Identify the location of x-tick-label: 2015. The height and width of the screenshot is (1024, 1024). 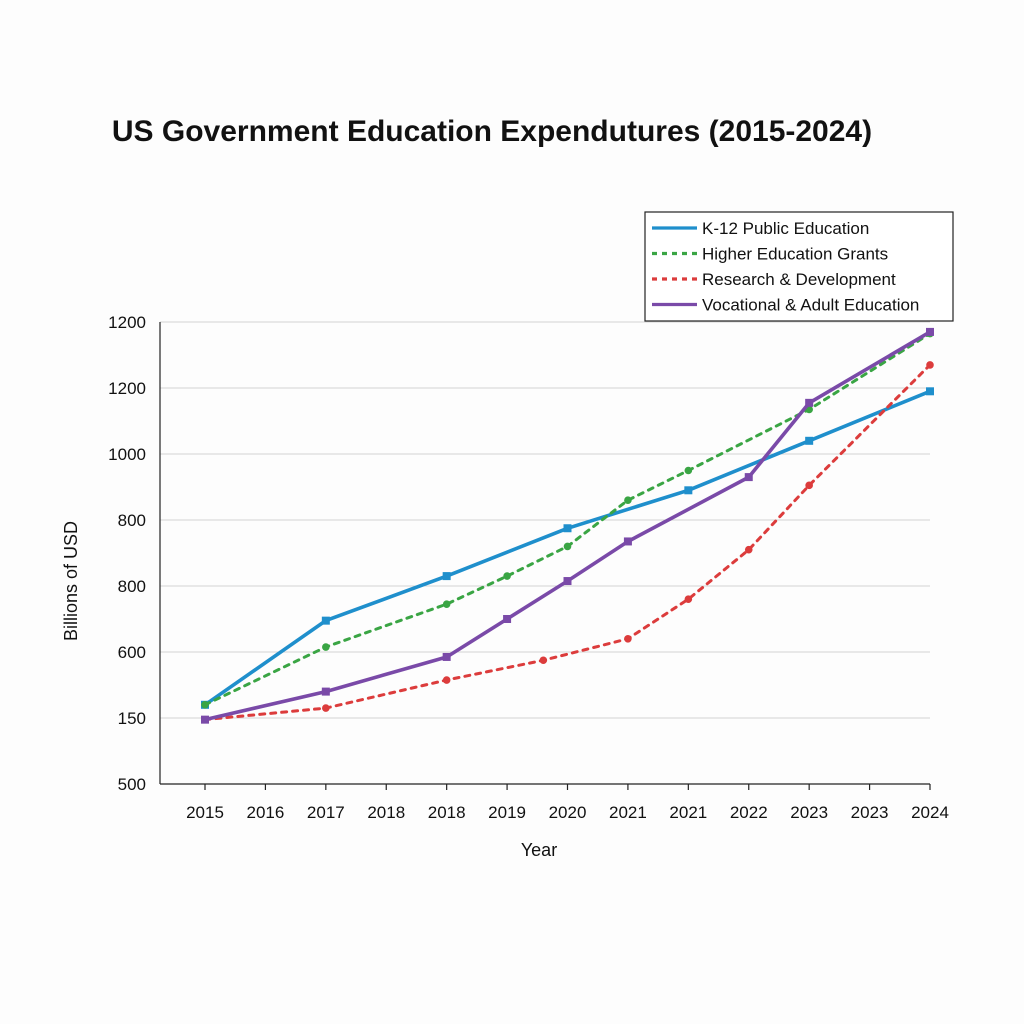
(205, 812).